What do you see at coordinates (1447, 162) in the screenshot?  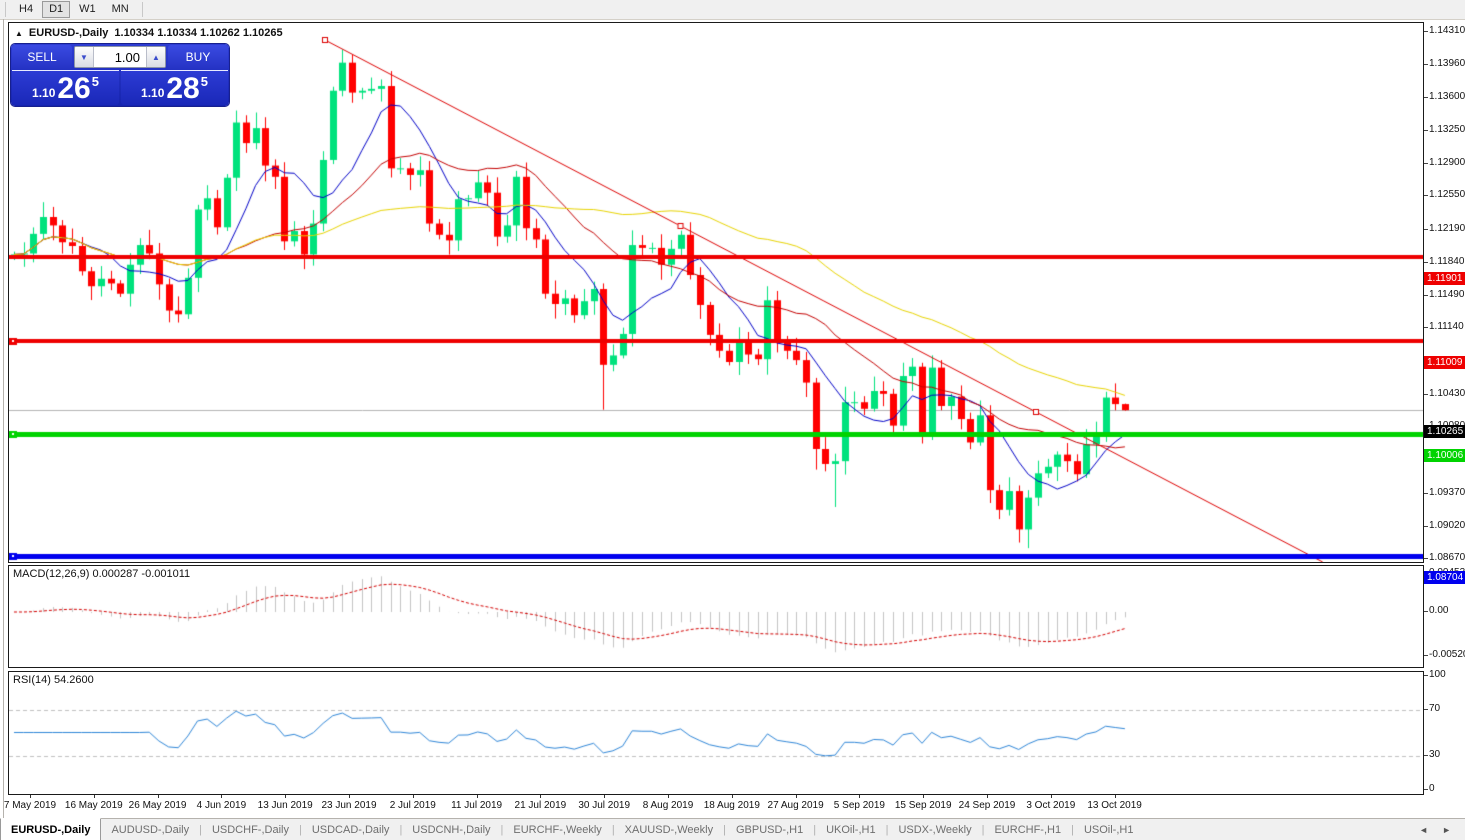 I see `price-tick-label: 1.12900` at bounding box center [1447, 162].